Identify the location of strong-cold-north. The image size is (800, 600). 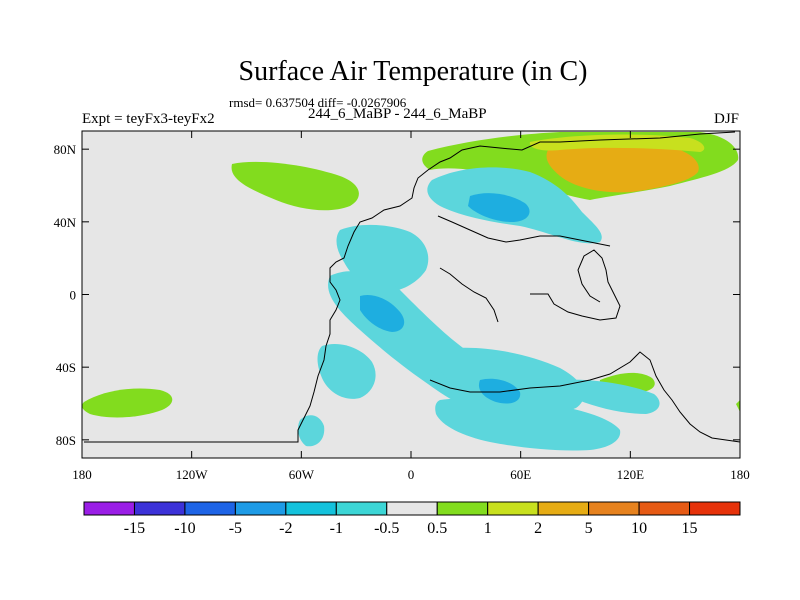
(499, 207).